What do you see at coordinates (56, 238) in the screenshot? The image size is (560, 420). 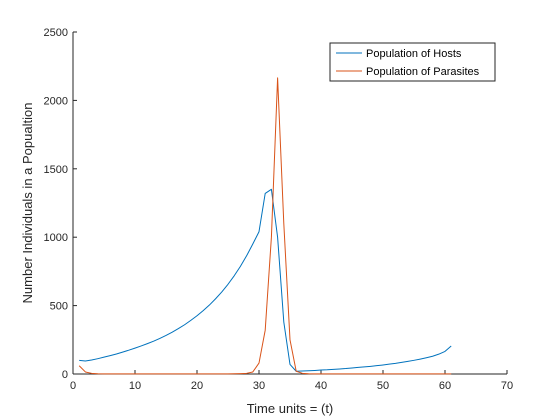 I see `y-tick-label: 1000` at bounding box center [56, 238].